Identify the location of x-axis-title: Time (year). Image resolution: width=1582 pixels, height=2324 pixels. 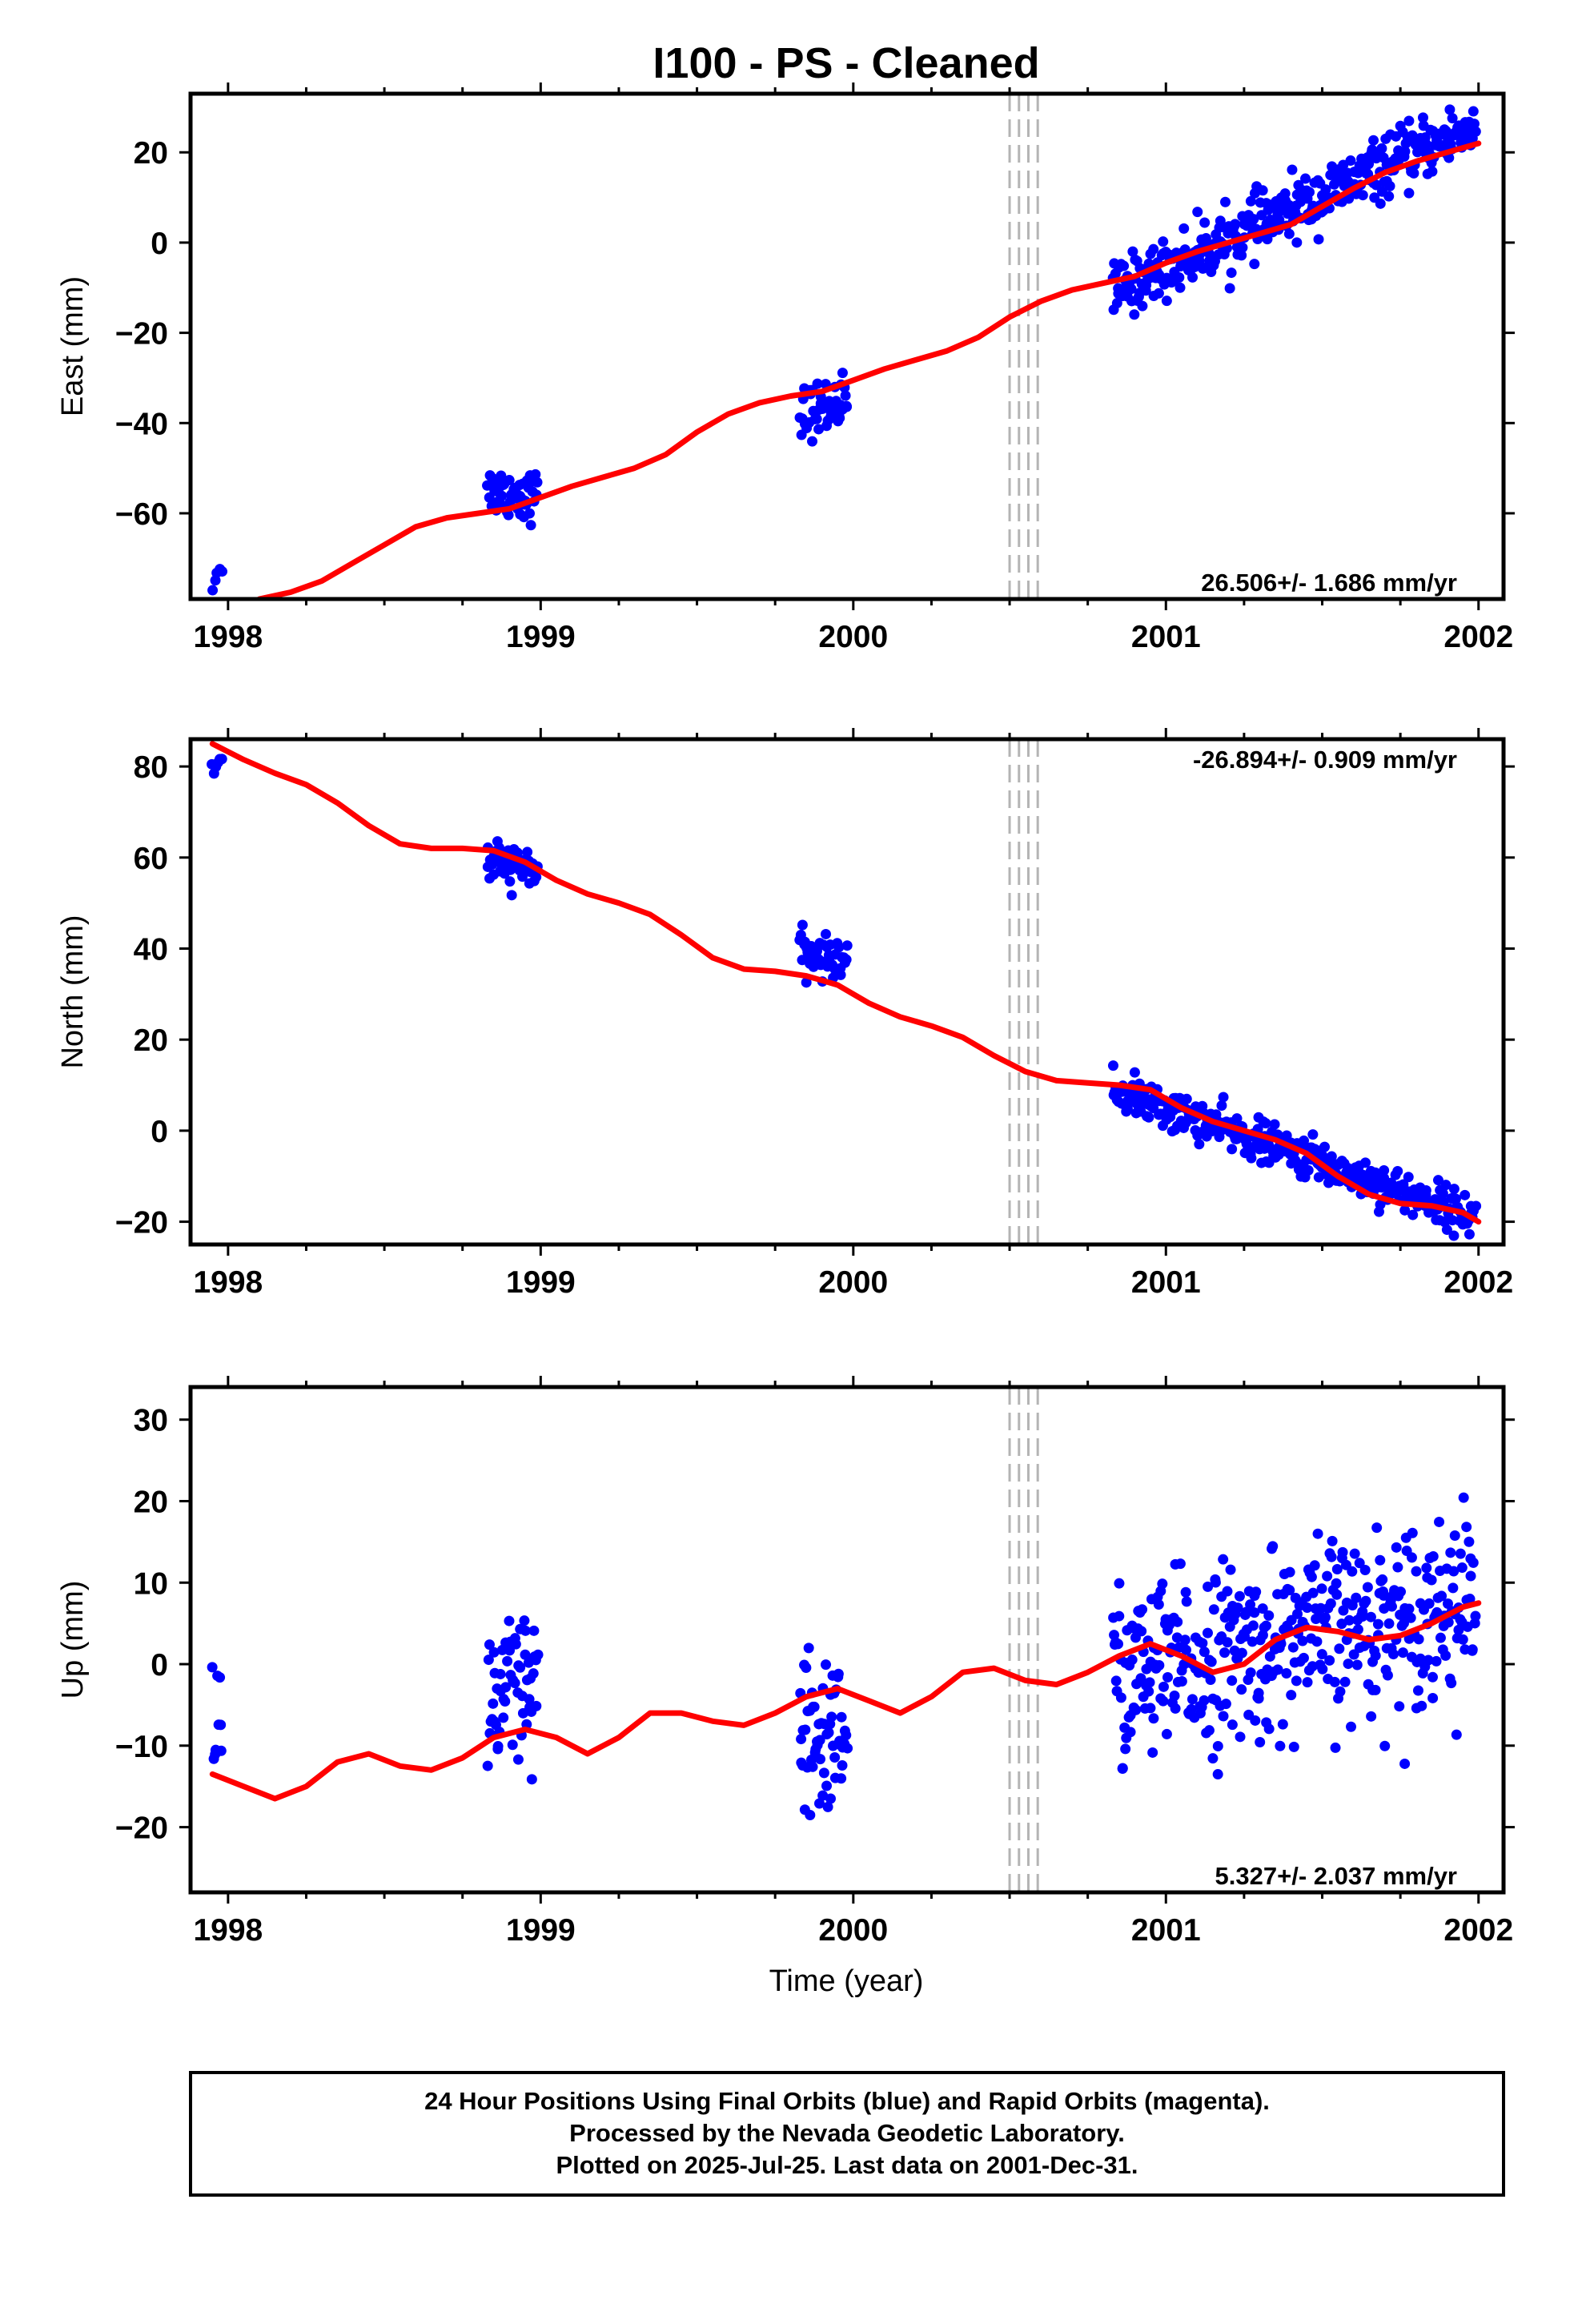
(847, 1981).